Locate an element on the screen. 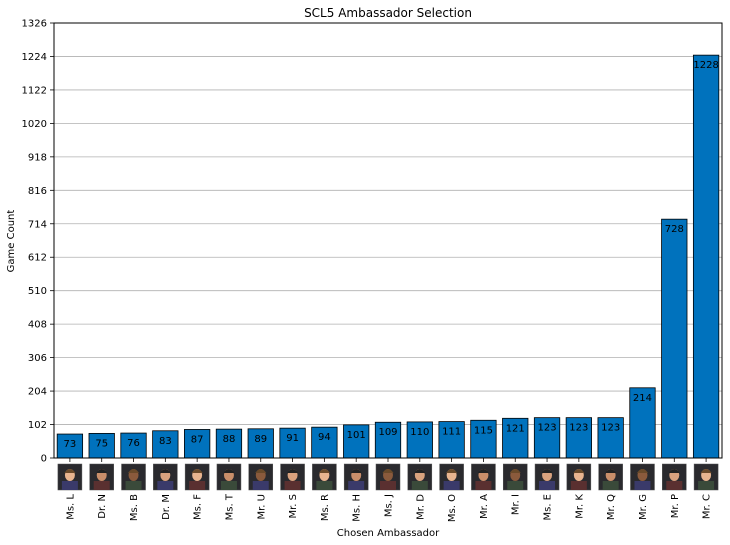 The height and width of the screenshot is (545, 730). x-tick-label: Mr. U is located at coordinates (261, 507).